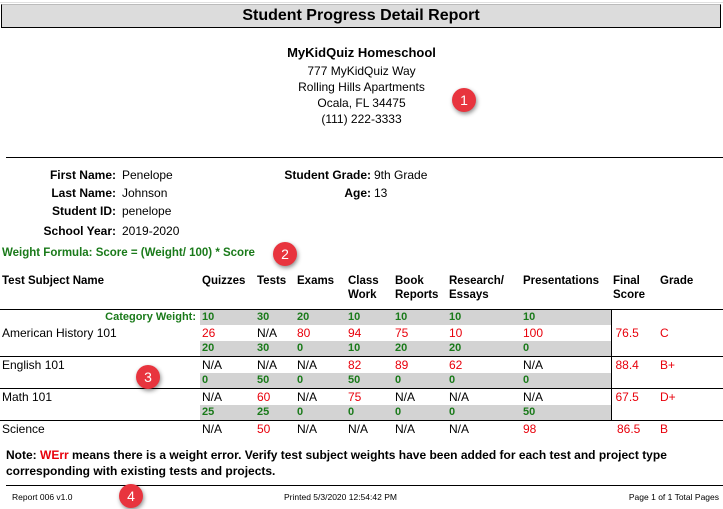 The width and height of the screenshot is (723, 509). Describe the element at coordinates (151, 231) in the screenshot. I see `school-year-value: 2019-2020` at that location.